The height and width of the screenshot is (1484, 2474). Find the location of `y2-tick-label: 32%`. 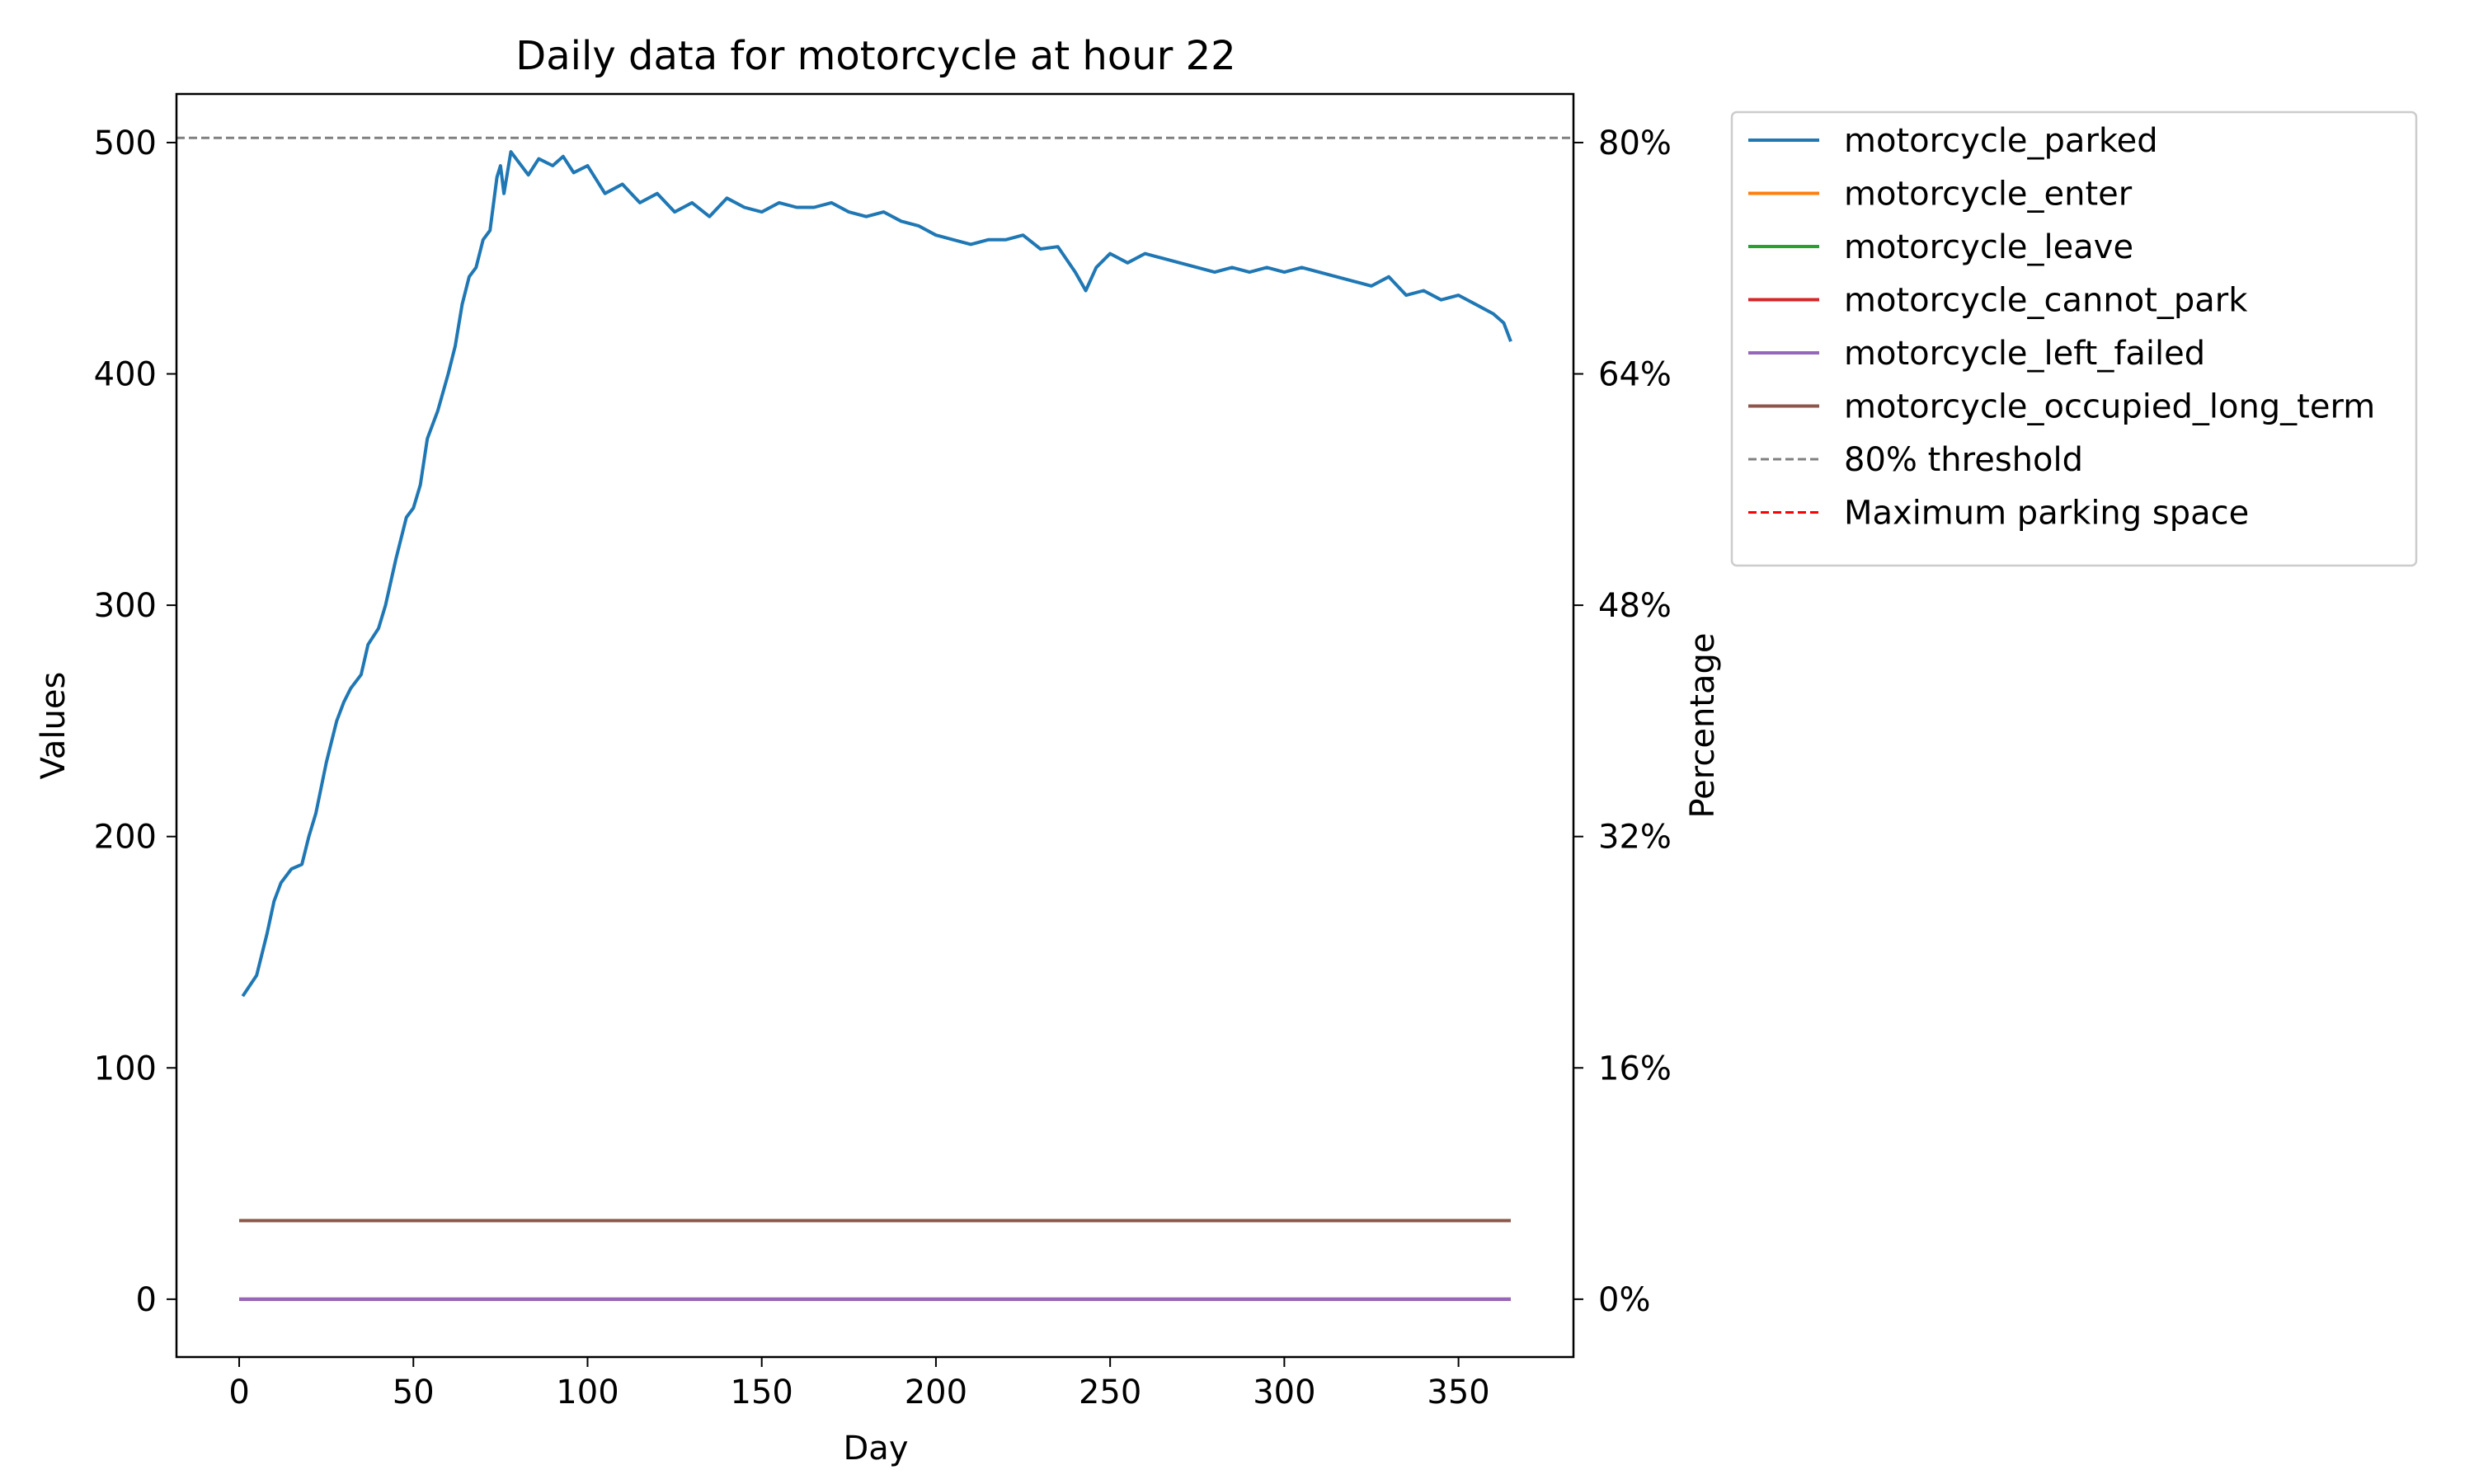

y2-tick-label: 32% is located at coordinates (1635, 838).